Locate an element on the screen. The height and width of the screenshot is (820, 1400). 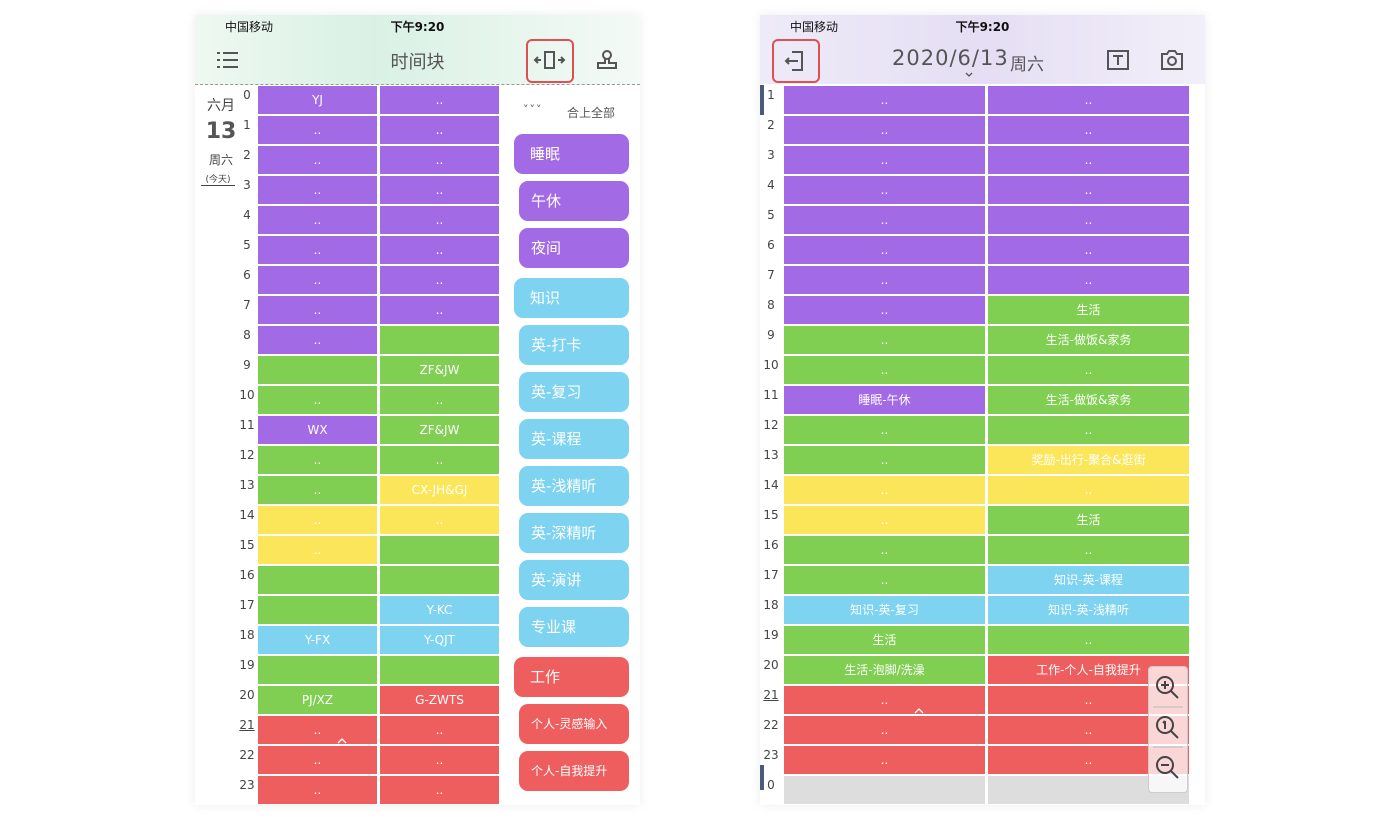
camera-button is located at coordinates (1172, 60).